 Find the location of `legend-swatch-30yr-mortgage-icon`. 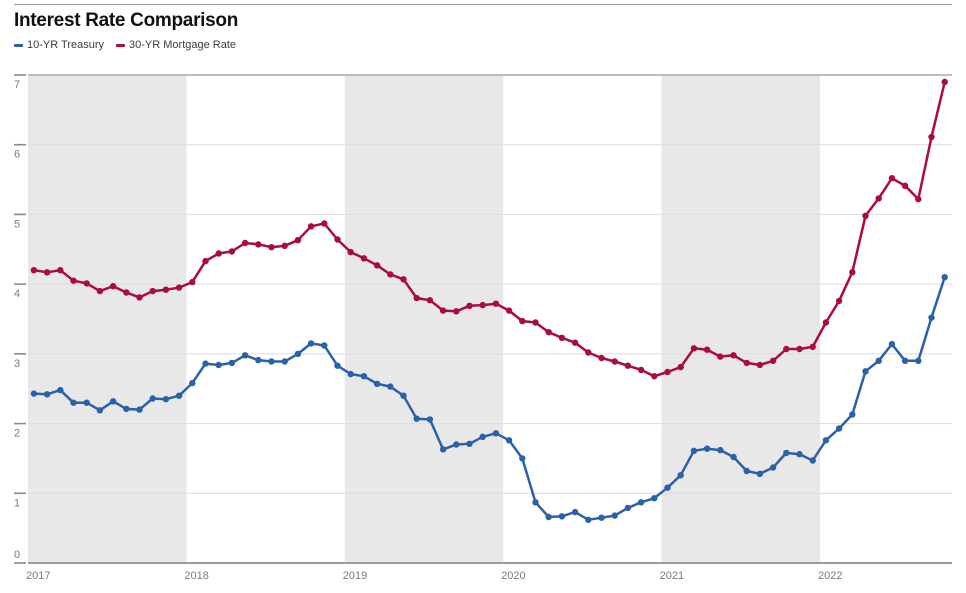

legend-swatch-30yr-mortgage-icon is located at coordinates (121, 45).